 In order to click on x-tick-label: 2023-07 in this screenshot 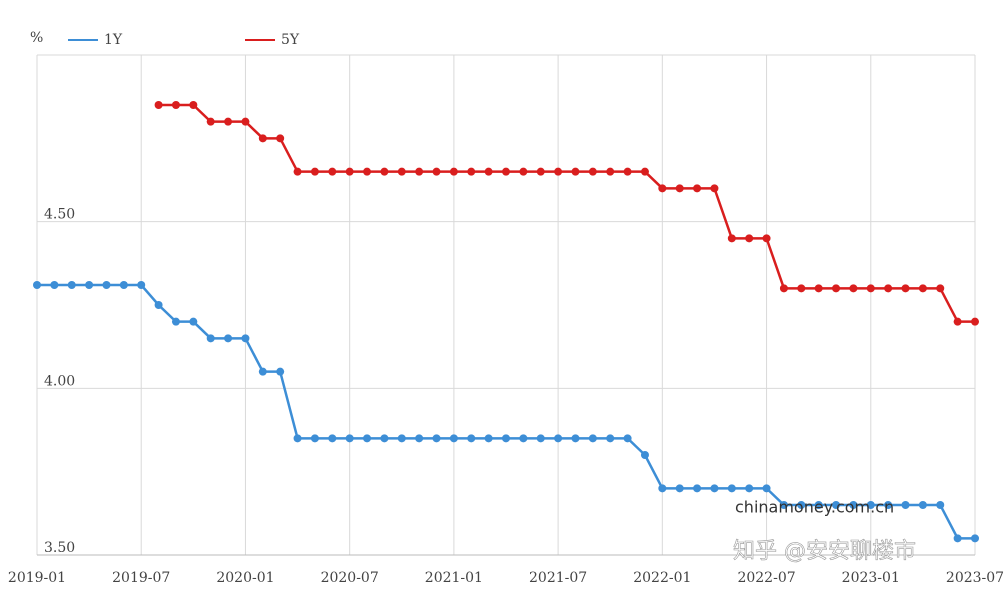, I will do `click(975, 578)`.